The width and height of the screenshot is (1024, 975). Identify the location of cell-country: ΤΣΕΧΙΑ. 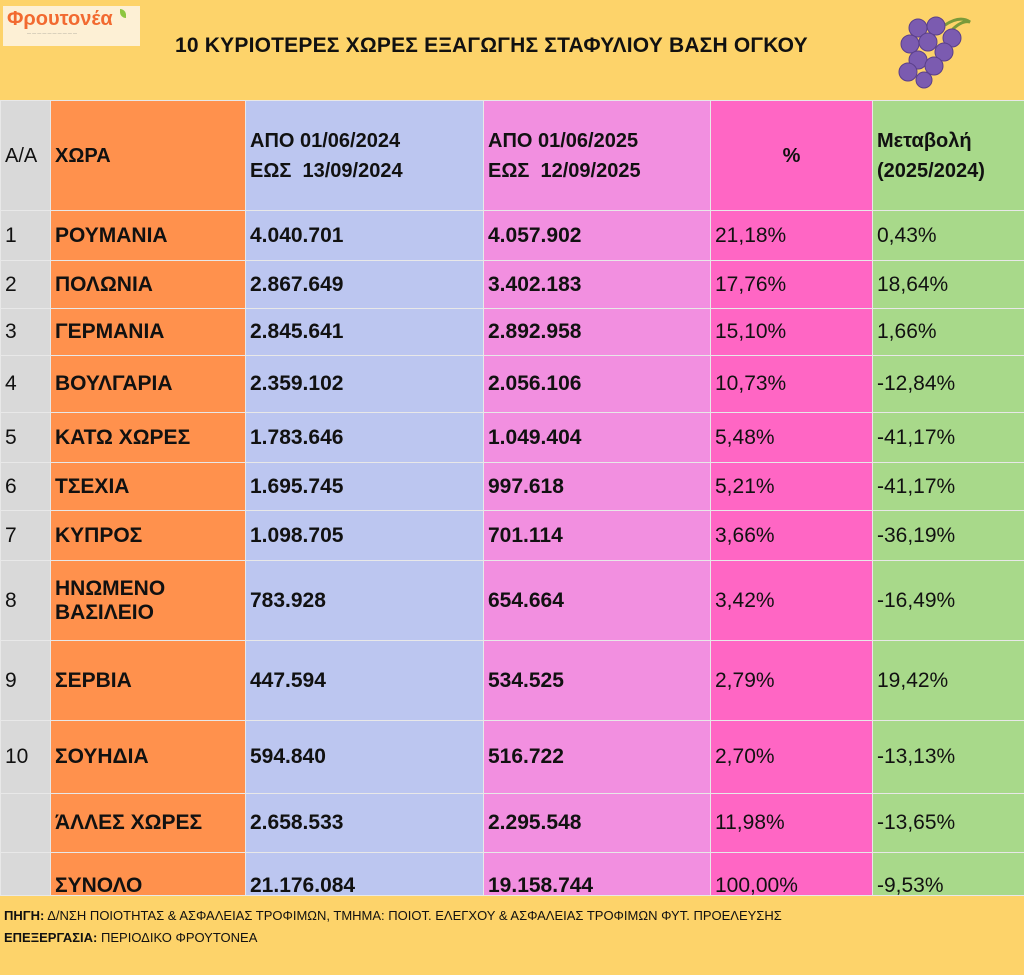
(148, 486).